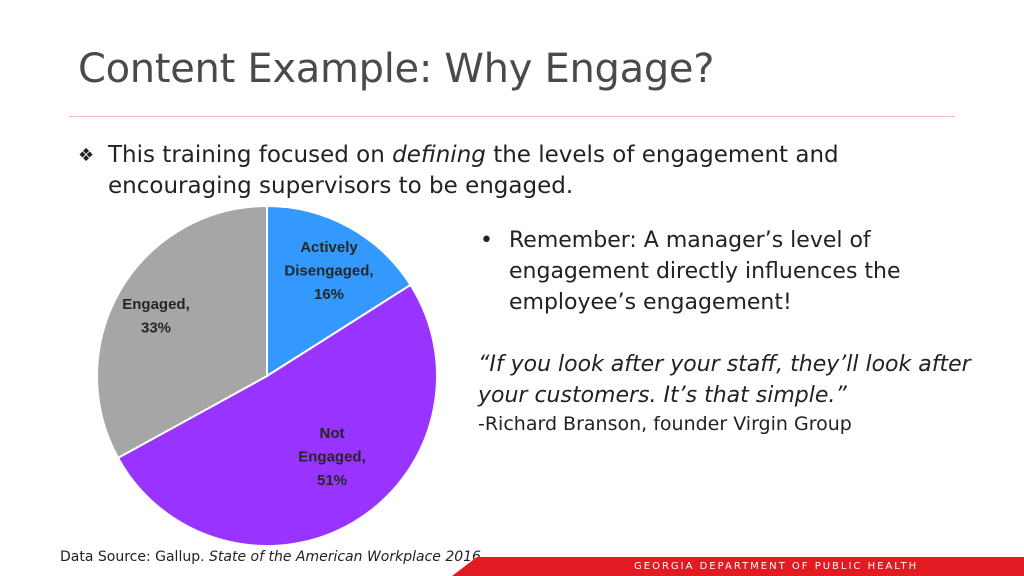 The width and height of the screenshot is (1024, 576). I want to click on pie-label-engaged: Engaged, 33%, so click(156, 316).